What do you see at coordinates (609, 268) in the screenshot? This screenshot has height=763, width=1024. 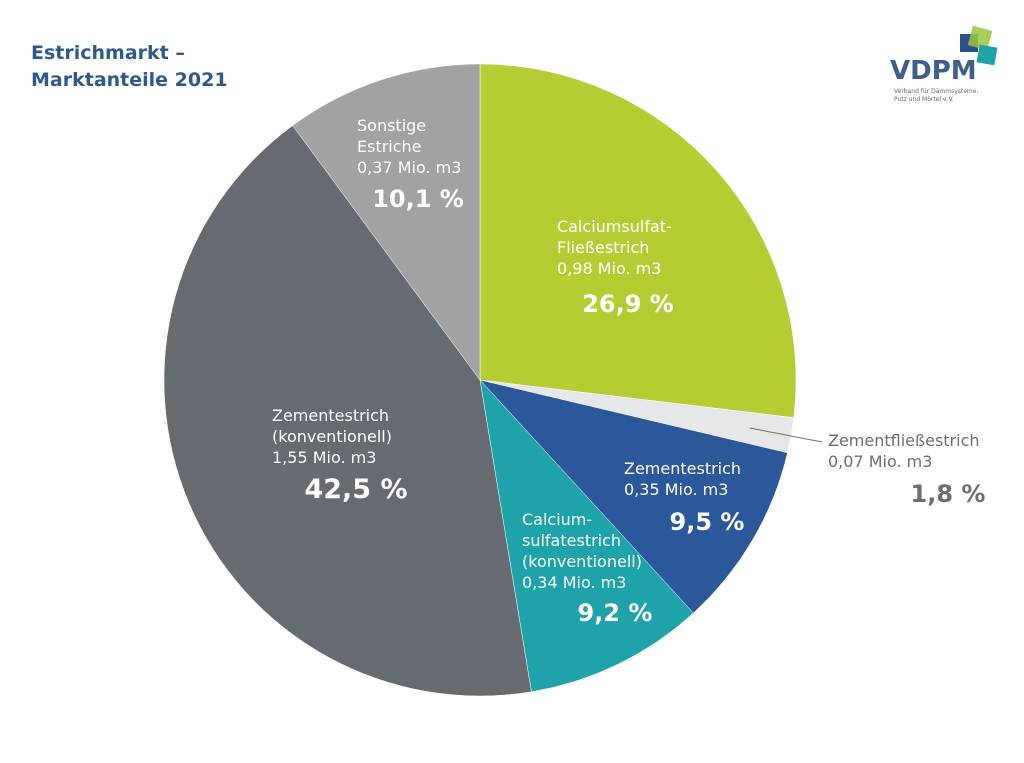 I see `slice-label-1-line-3: 0,98 Mio. m3` at bounding box center [609, 268].